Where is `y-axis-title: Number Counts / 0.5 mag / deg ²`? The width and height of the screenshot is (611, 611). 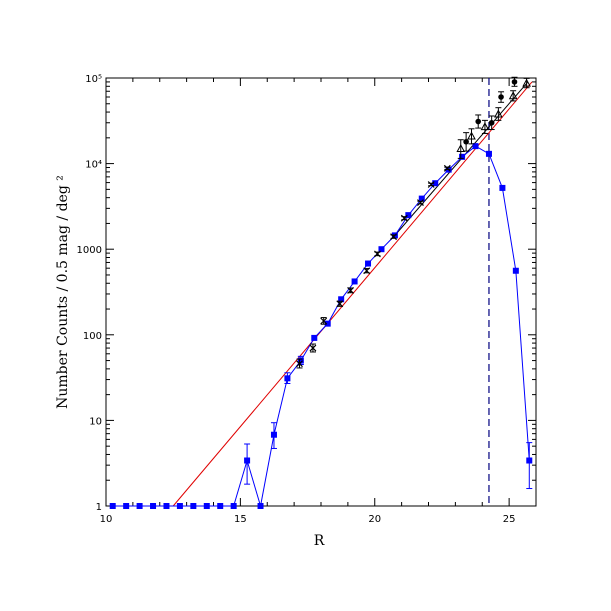 y-axis-title: Number Counts / 0.5 mag / deg ² is located at coordinates (63, 292).